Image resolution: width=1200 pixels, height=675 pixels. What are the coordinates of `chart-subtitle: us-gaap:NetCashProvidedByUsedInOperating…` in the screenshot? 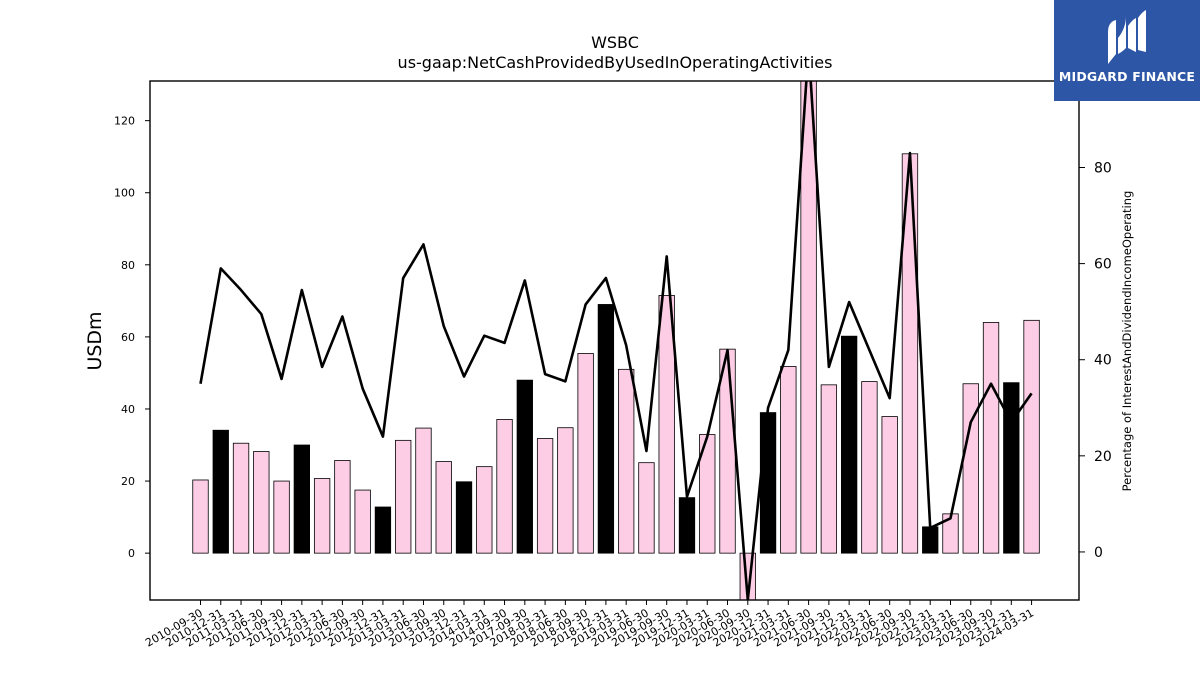 It's located at (615, 62).